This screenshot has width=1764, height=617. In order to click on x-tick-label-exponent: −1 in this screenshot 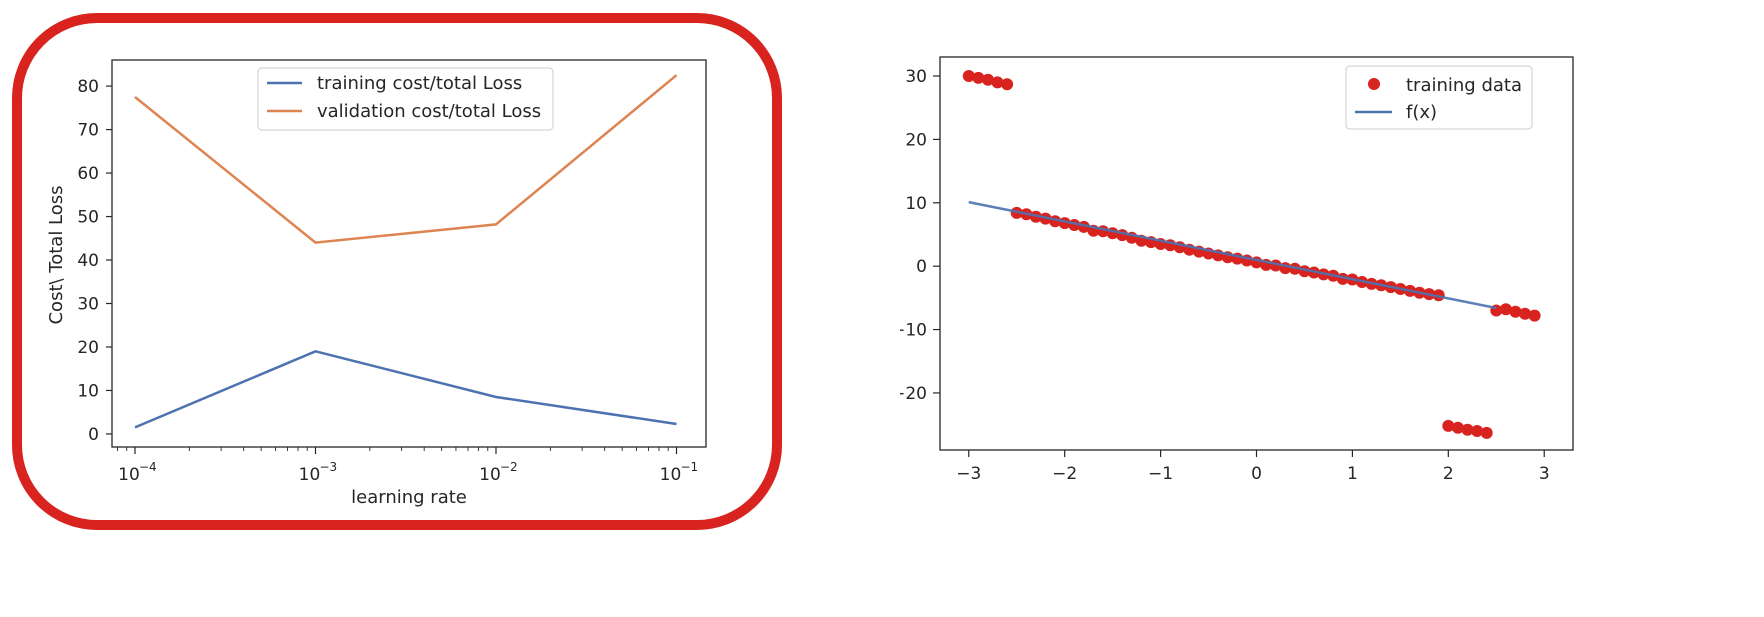, I will do `click(690, 467)`.